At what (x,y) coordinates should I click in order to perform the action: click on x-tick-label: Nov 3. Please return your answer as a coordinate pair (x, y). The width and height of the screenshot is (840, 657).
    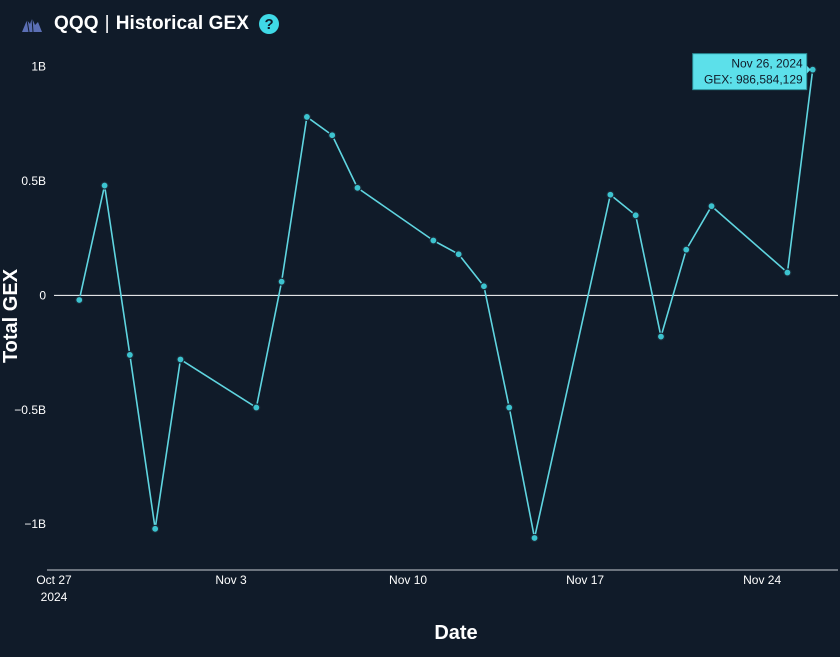
    Looking at the image, I should click on (231, 580).